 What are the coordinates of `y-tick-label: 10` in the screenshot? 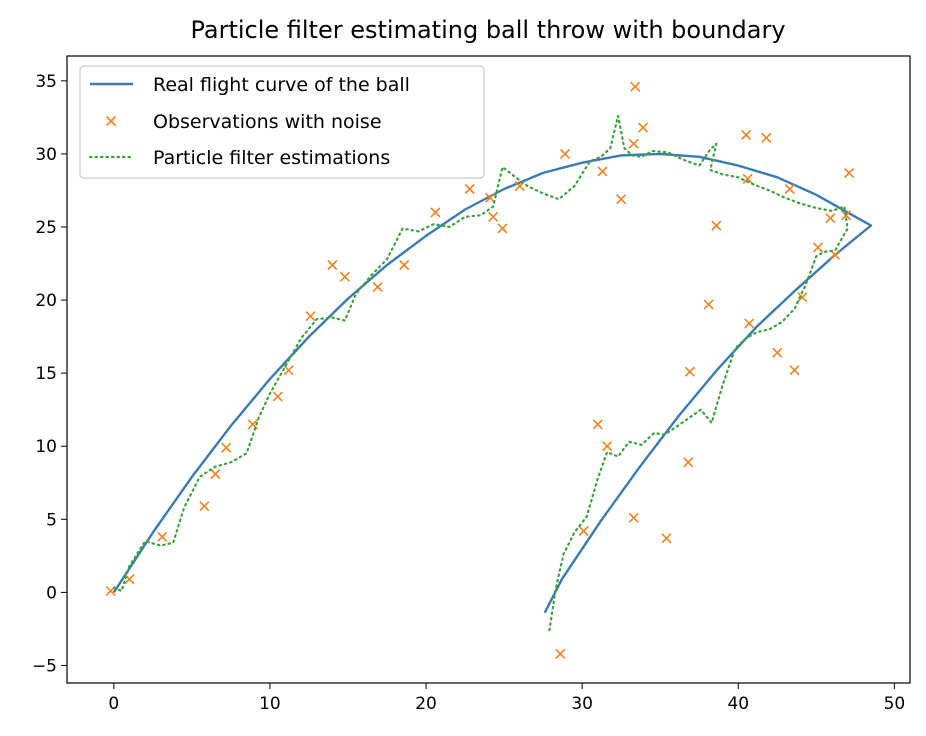 It's located at (46, 447).